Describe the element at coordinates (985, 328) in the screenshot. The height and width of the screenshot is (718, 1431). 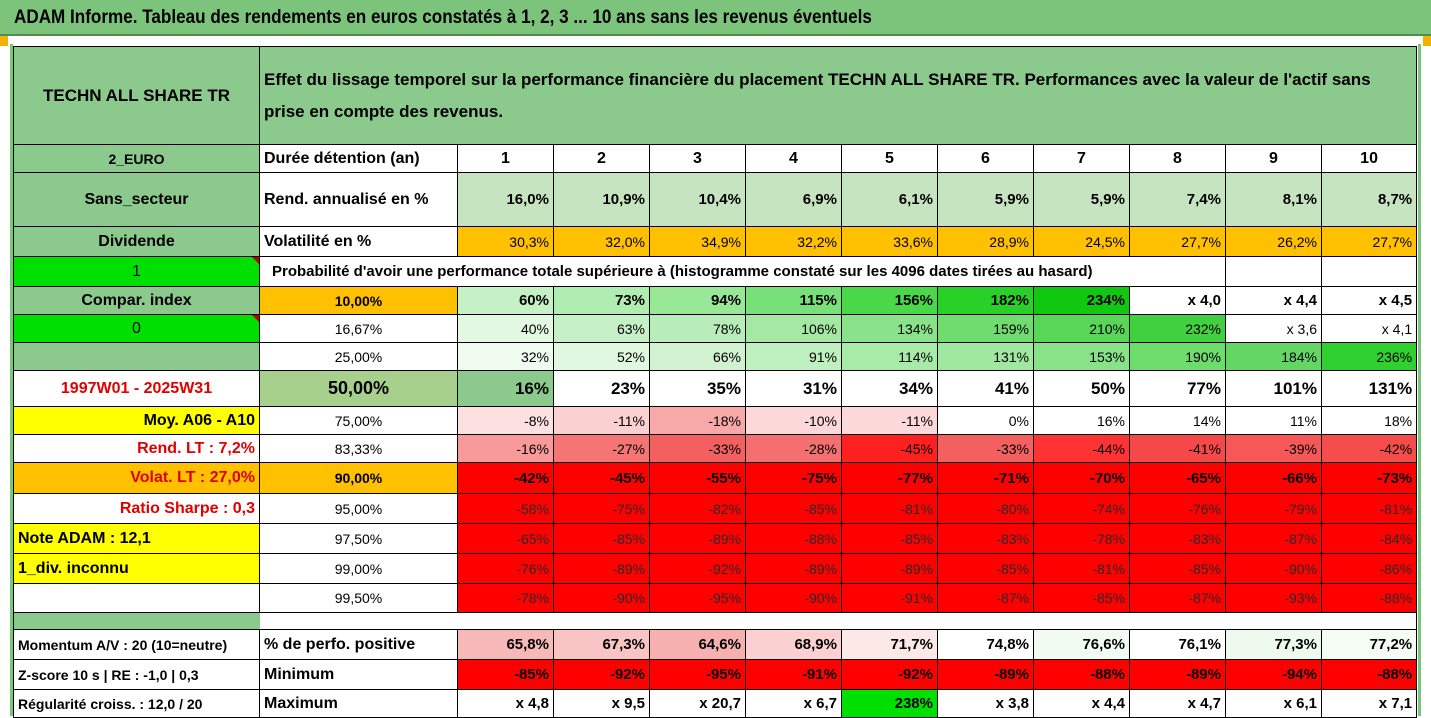
I see `percentile-value: 159%` at that location.